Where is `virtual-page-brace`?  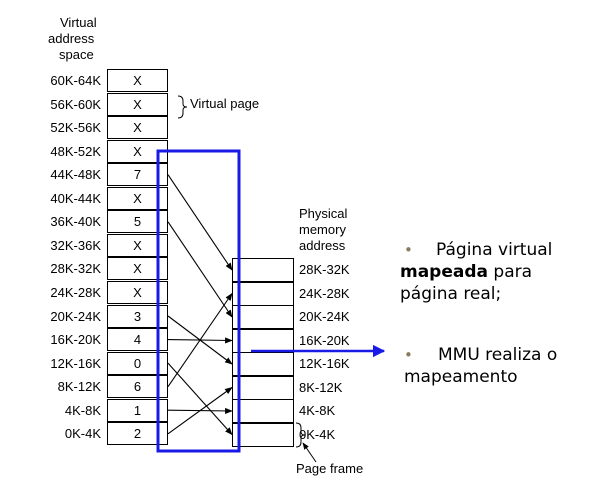 virtual-page-brace is located at coordinates (182, 107).